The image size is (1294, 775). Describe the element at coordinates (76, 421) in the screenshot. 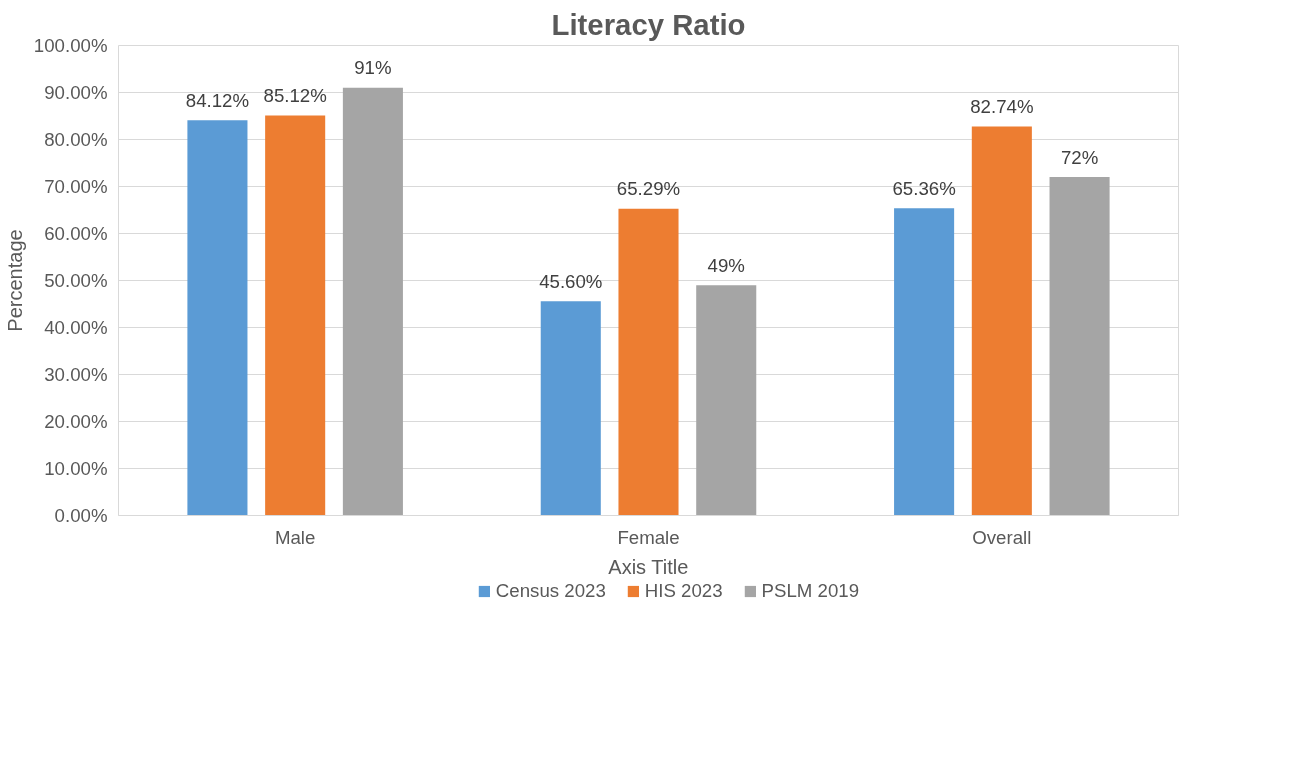

I see `y-tick-label: 20.00%` at that location.